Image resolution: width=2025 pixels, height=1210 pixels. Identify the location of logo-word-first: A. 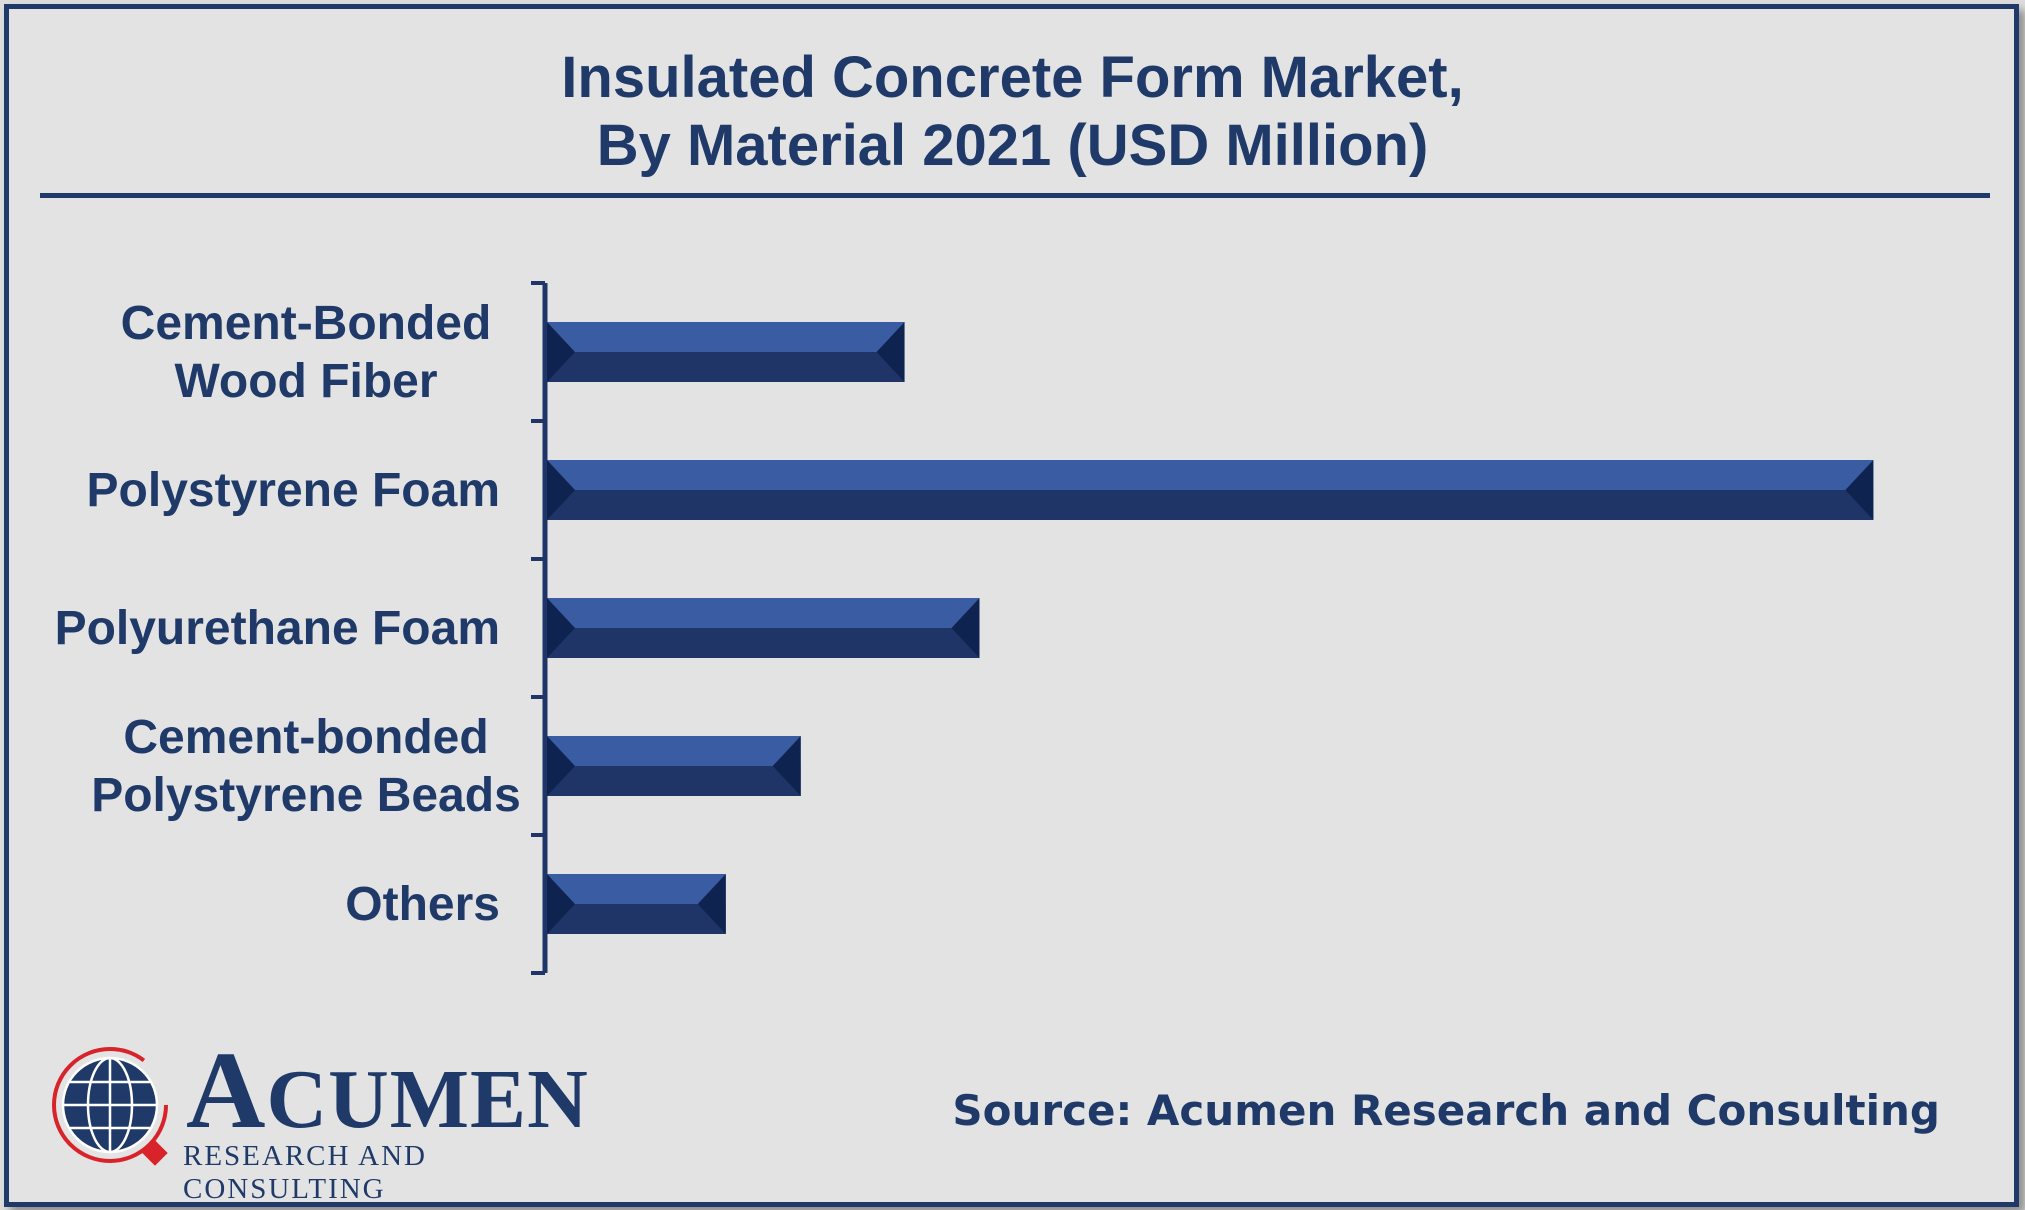
(226, 1090).